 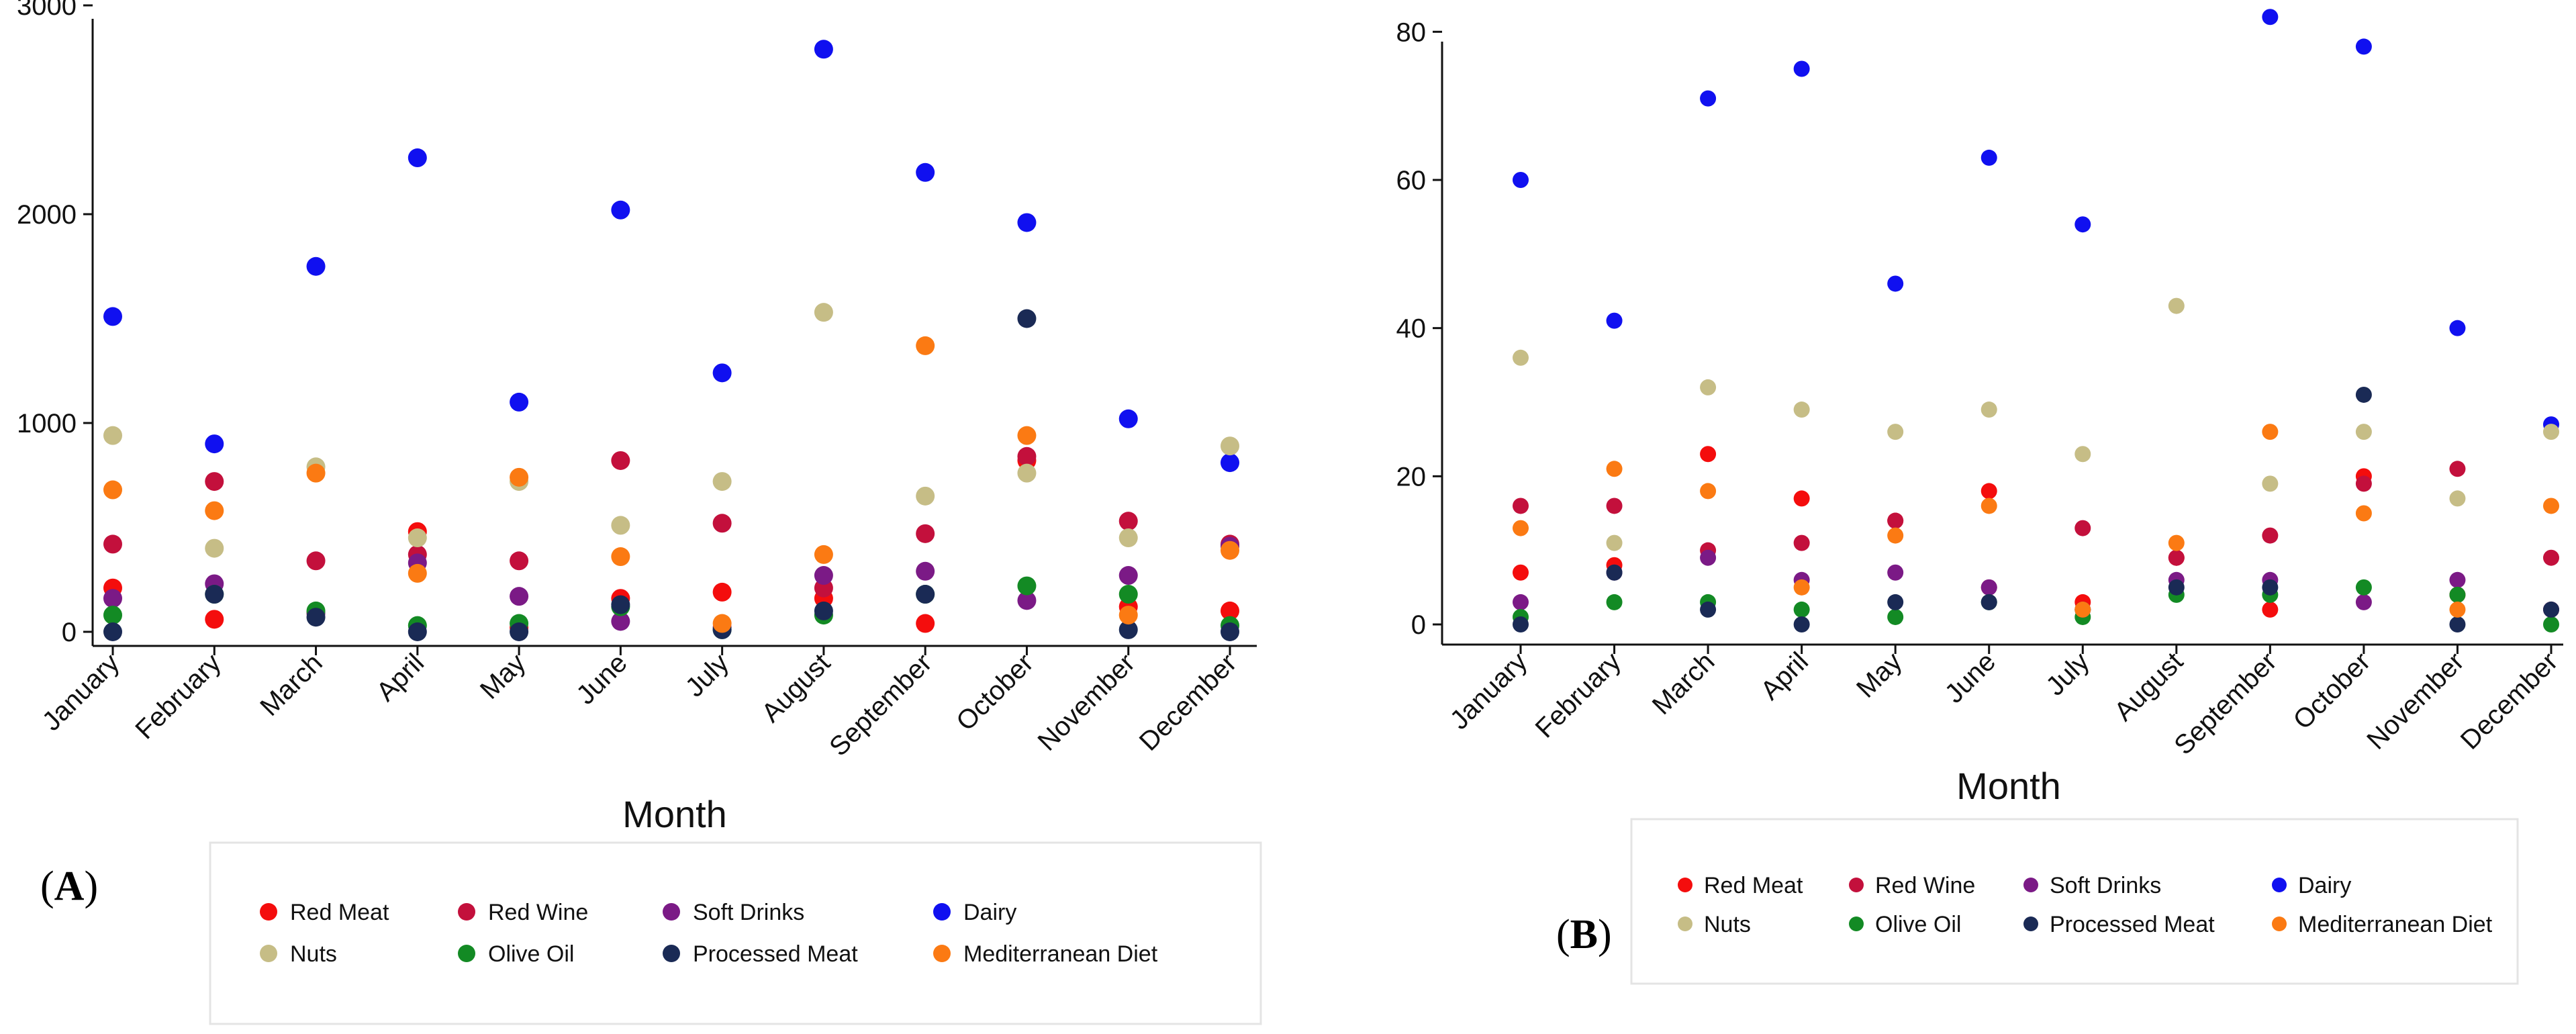 What do you see at coordinates (291, 685) in the screenshot?
I see `panel-a-x-tick-label-march: March` at bounding box center [291, 685].